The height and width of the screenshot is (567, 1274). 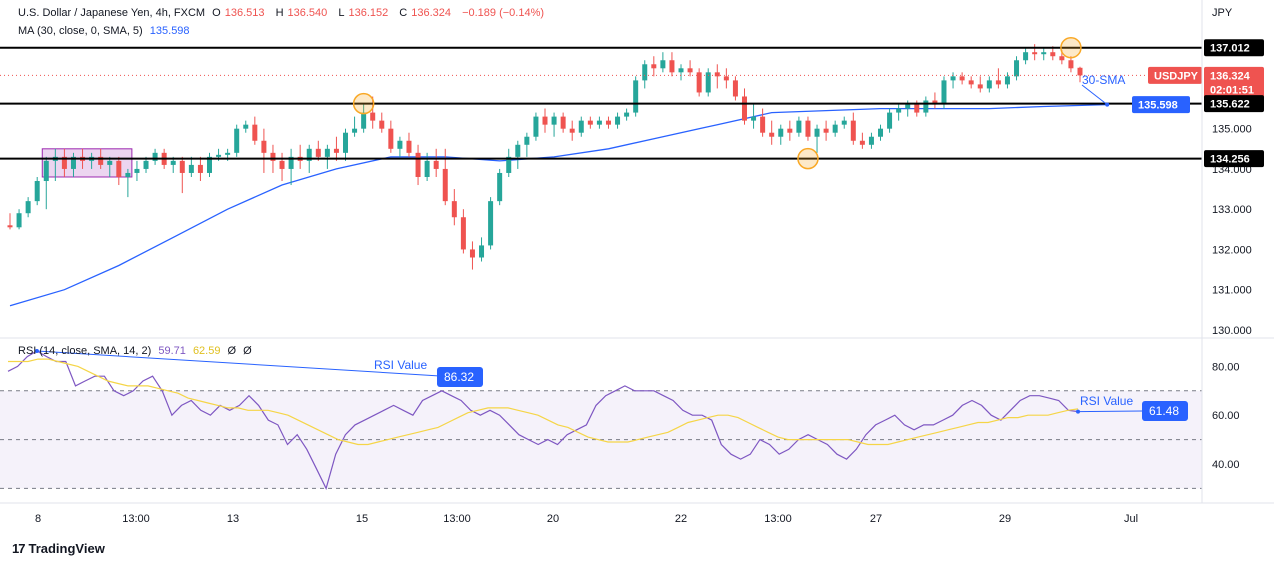 What do you see at coordinates (1234, 104) in the screenshot?
I see `price-tag-135-622: 135.622` at bounding box center [1234, 104].